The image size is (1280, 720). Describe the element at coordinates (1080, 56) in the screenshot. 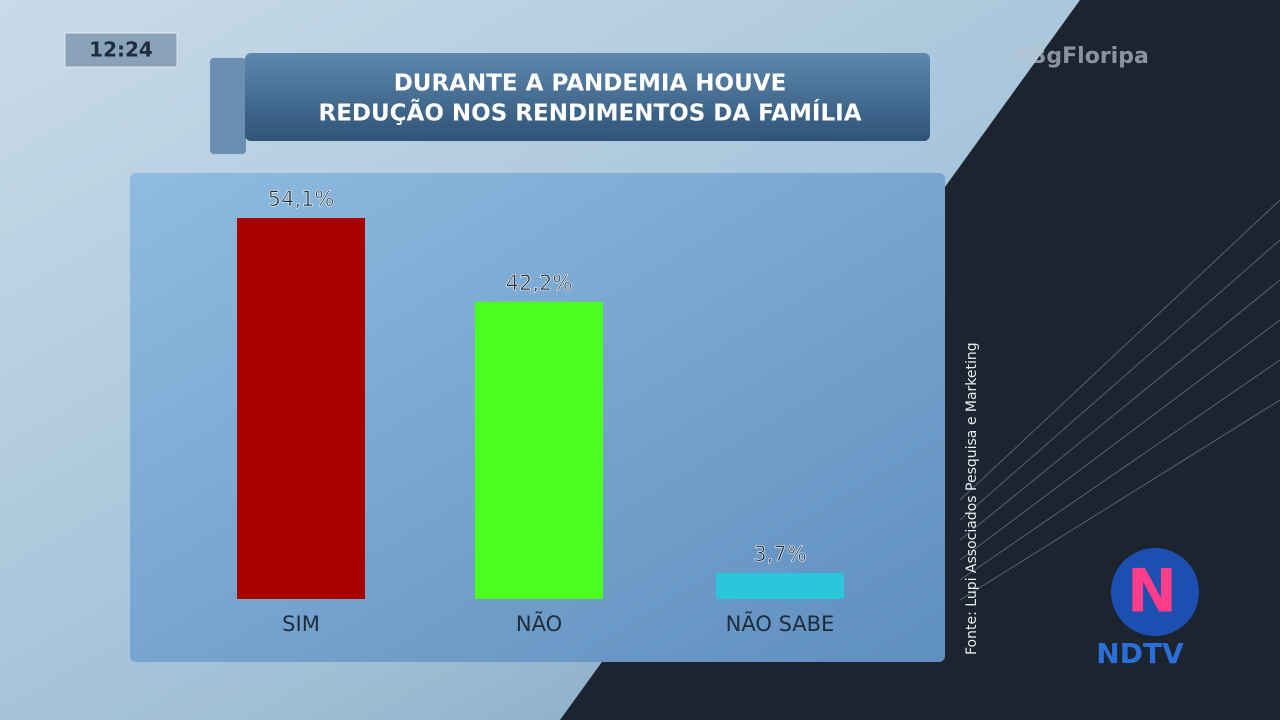

I see `hashtag: #BgFloripa` at that location.